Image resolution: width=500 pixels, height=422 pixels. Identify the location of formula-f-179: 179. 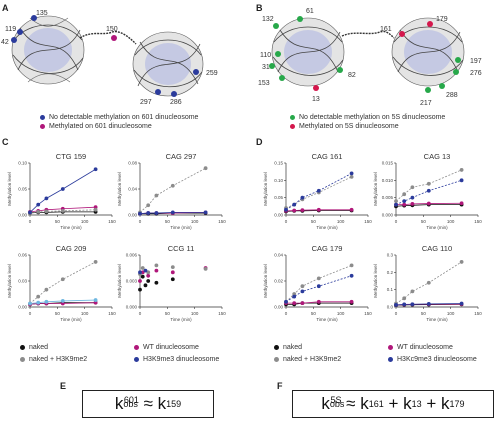
(457, 404).